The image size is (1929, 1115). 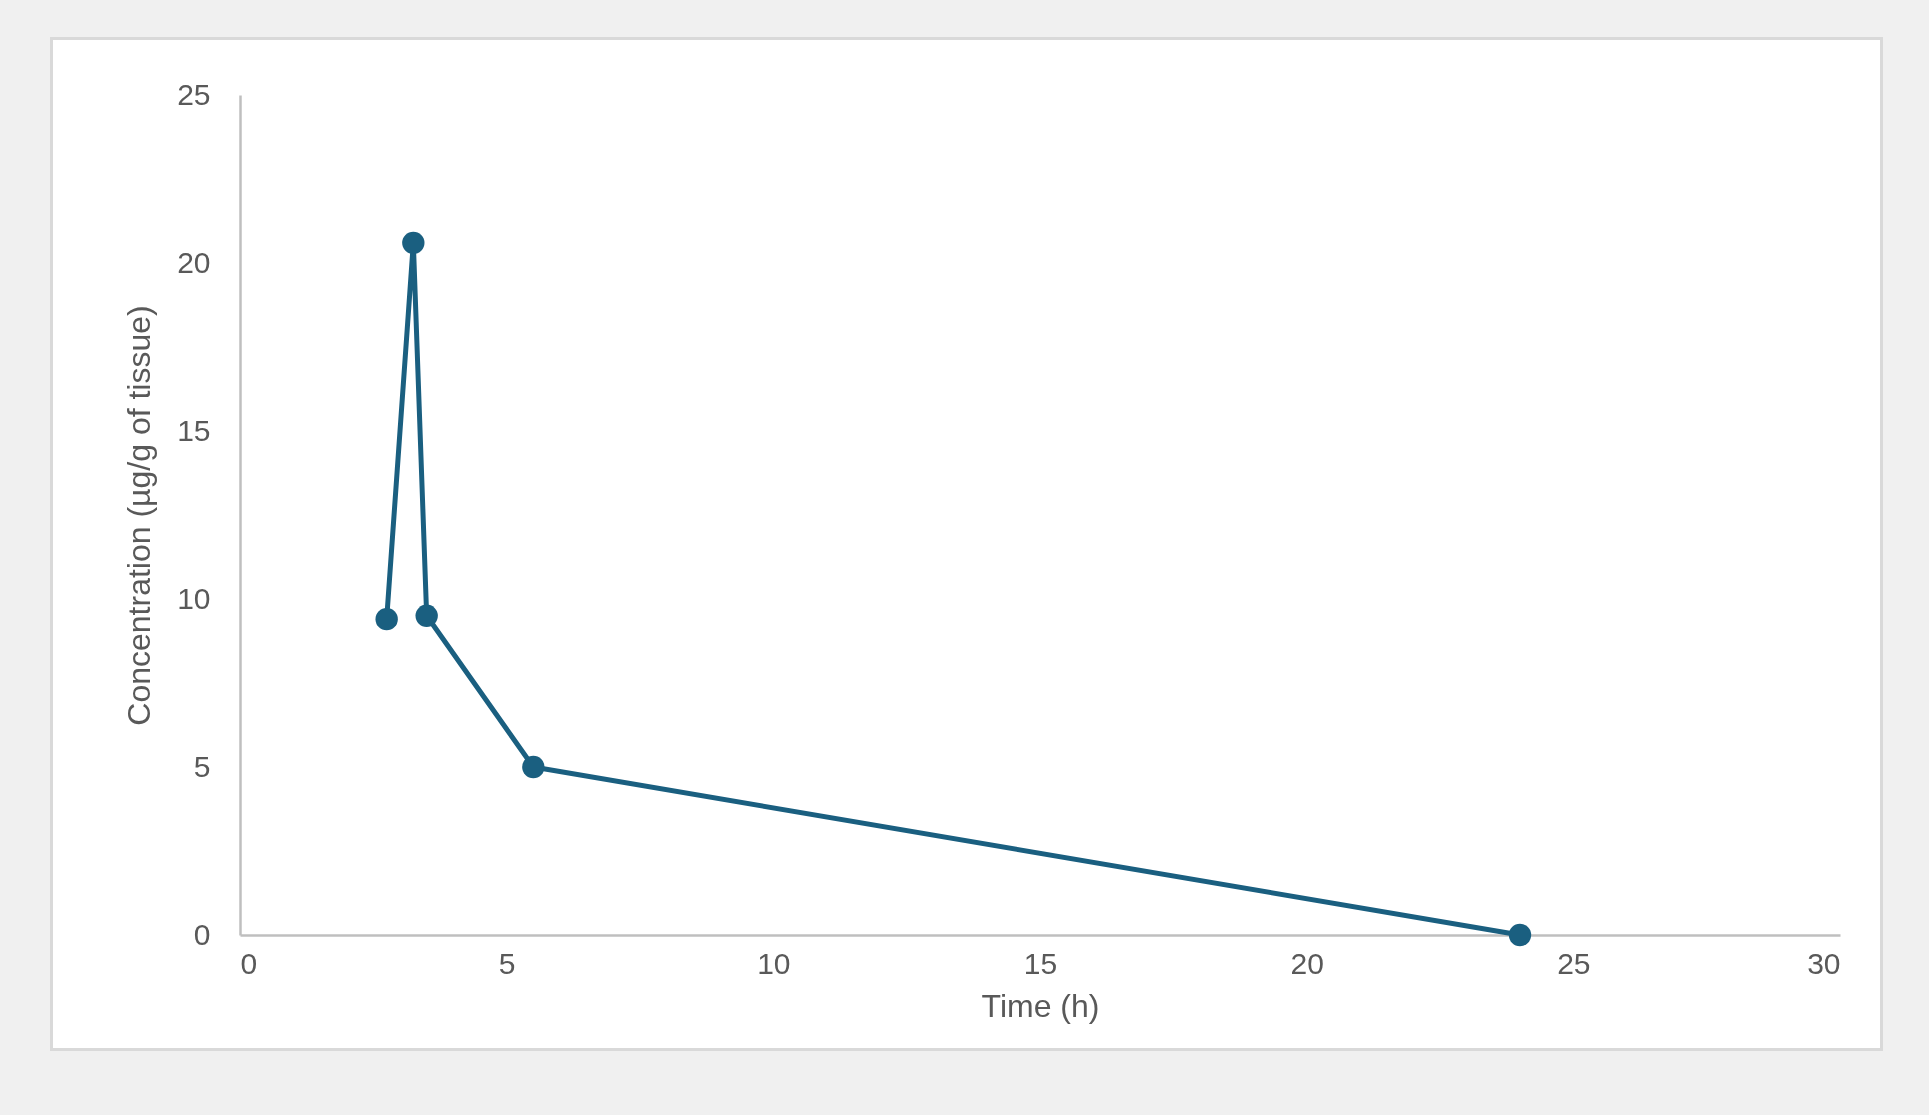 I want to click on x-tick-label: 25, so click(x=1574, y=963).